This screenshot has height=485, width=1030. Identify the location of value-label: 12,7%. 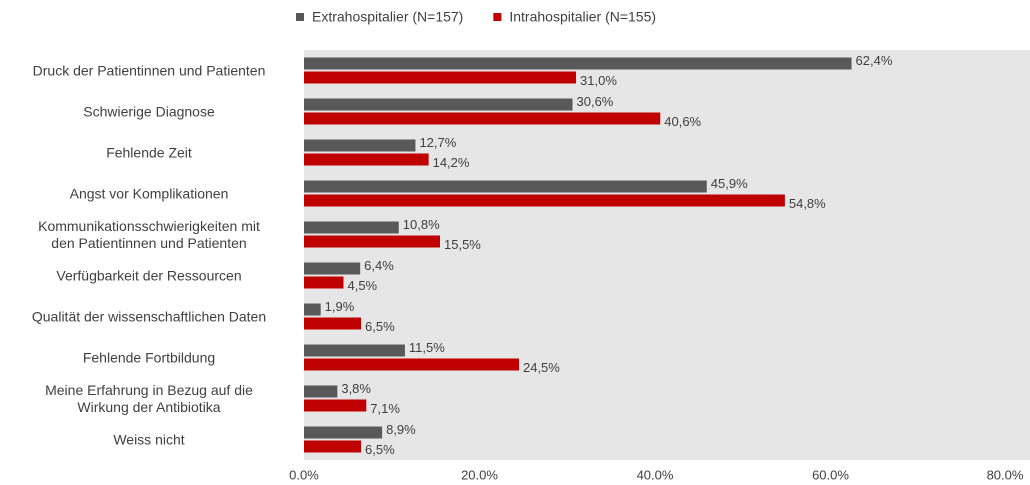
(437, 142).